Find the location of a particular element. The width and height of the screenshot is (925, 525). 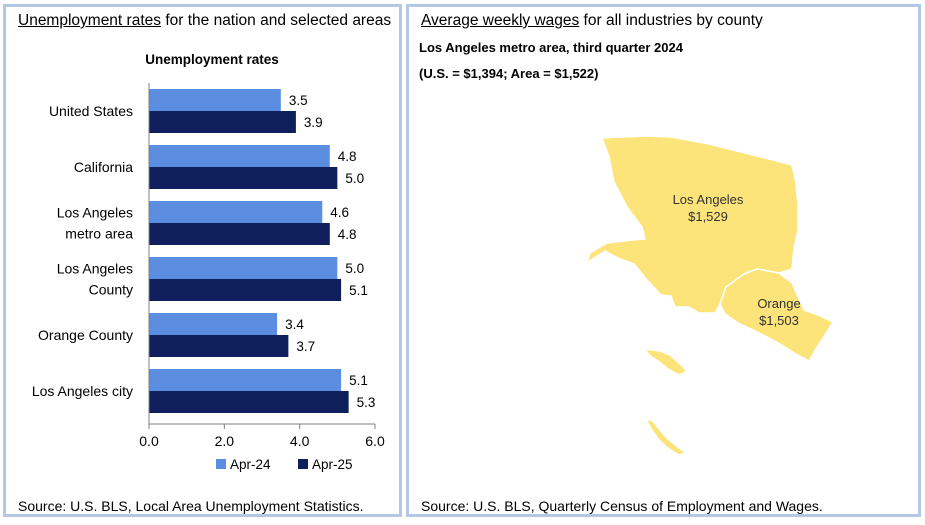

orange-county-shape is located at coordinates (776, 315).